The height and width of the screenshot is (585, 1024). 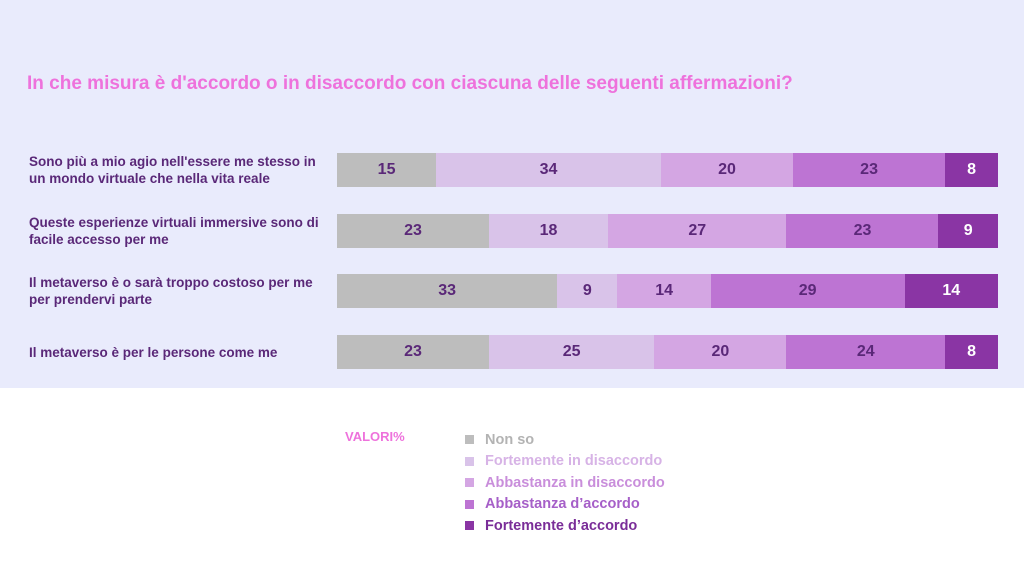 I want to click on bar-segment: 34, so click(x=548, y=170).